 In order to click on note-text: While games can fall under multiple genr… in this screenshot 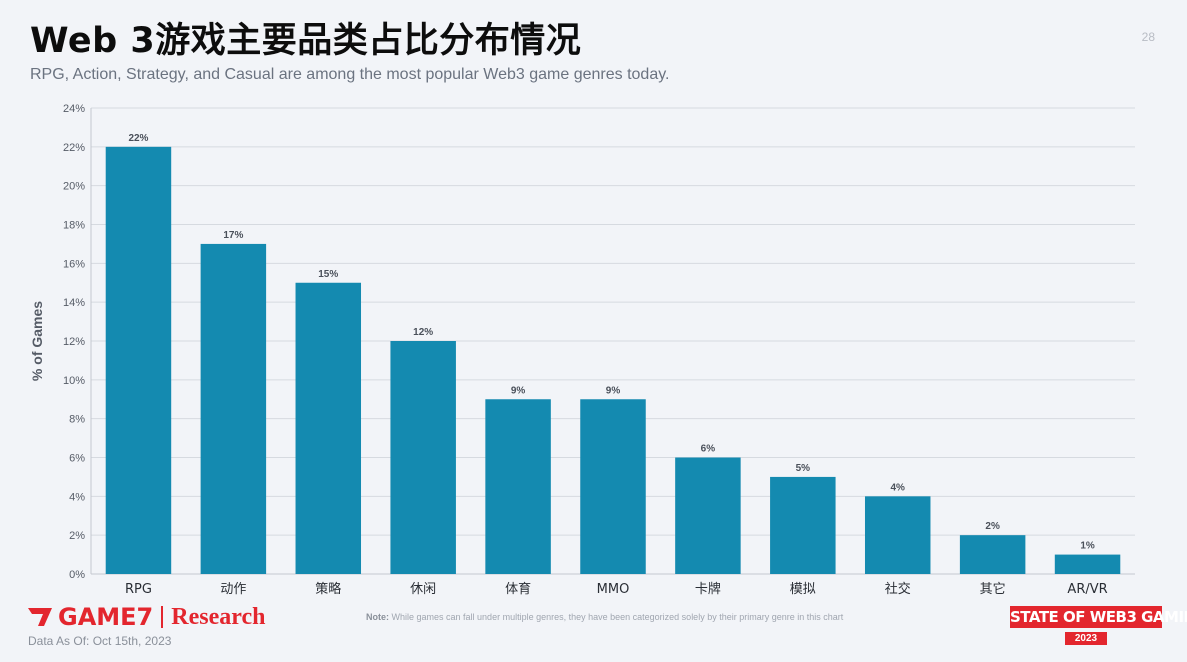, I will do `click(617, 617)`.